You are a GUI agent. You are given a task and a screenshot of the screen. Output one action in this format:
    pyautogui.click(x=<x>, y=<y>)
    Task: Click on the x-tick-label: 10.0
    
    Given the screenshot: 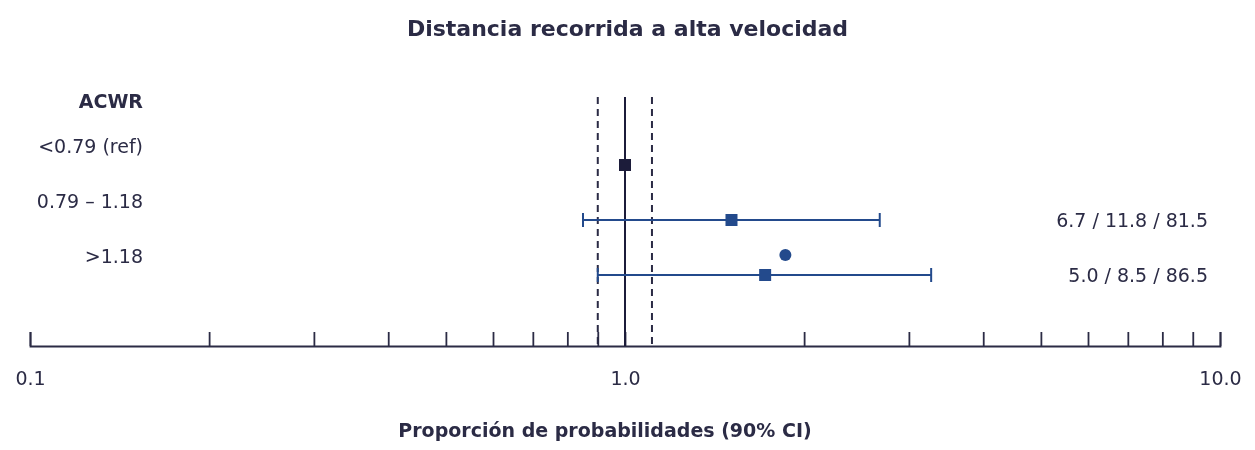 What is the action you would take?
    pyautogui.click(x=1220, y=378)
    